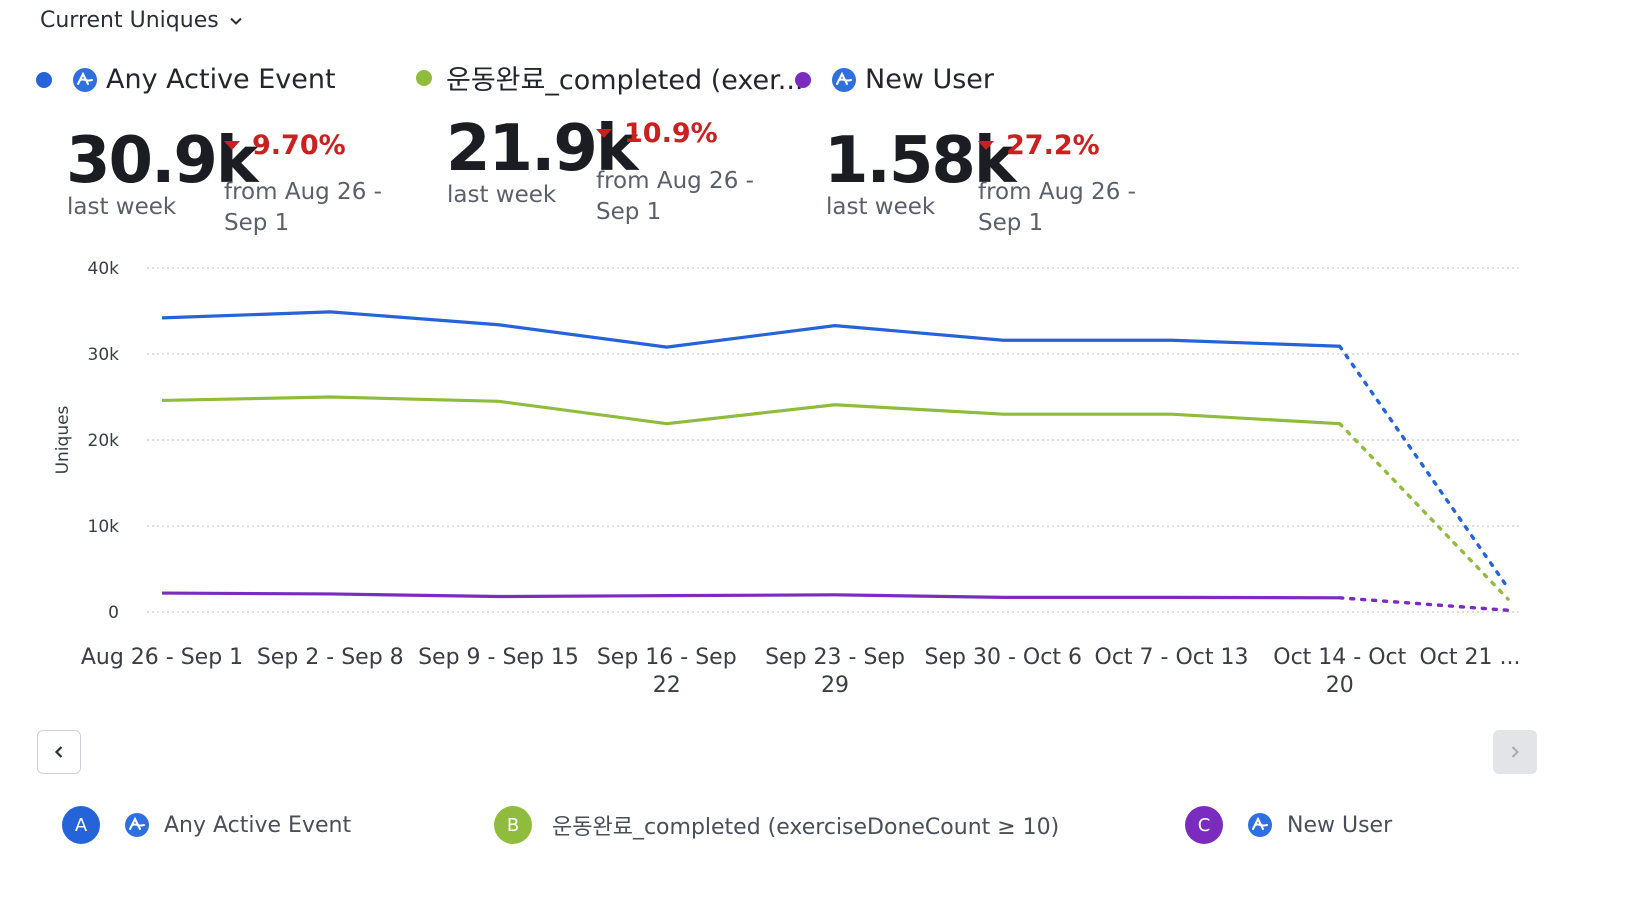 The image size is (1636, 908). I want to click on x-tick-label: Sep 2 - Sep 8, so click(330, 657).